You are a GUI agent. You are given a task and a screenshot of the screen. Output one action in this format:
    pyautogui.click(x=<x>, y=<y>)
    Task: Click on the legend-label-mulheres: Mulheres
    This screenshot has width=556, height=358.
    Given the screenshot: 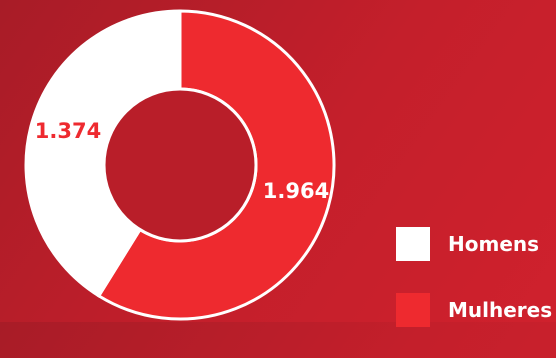 What is the action you would take?
    pyautogui.click(x=500, y=310)
    